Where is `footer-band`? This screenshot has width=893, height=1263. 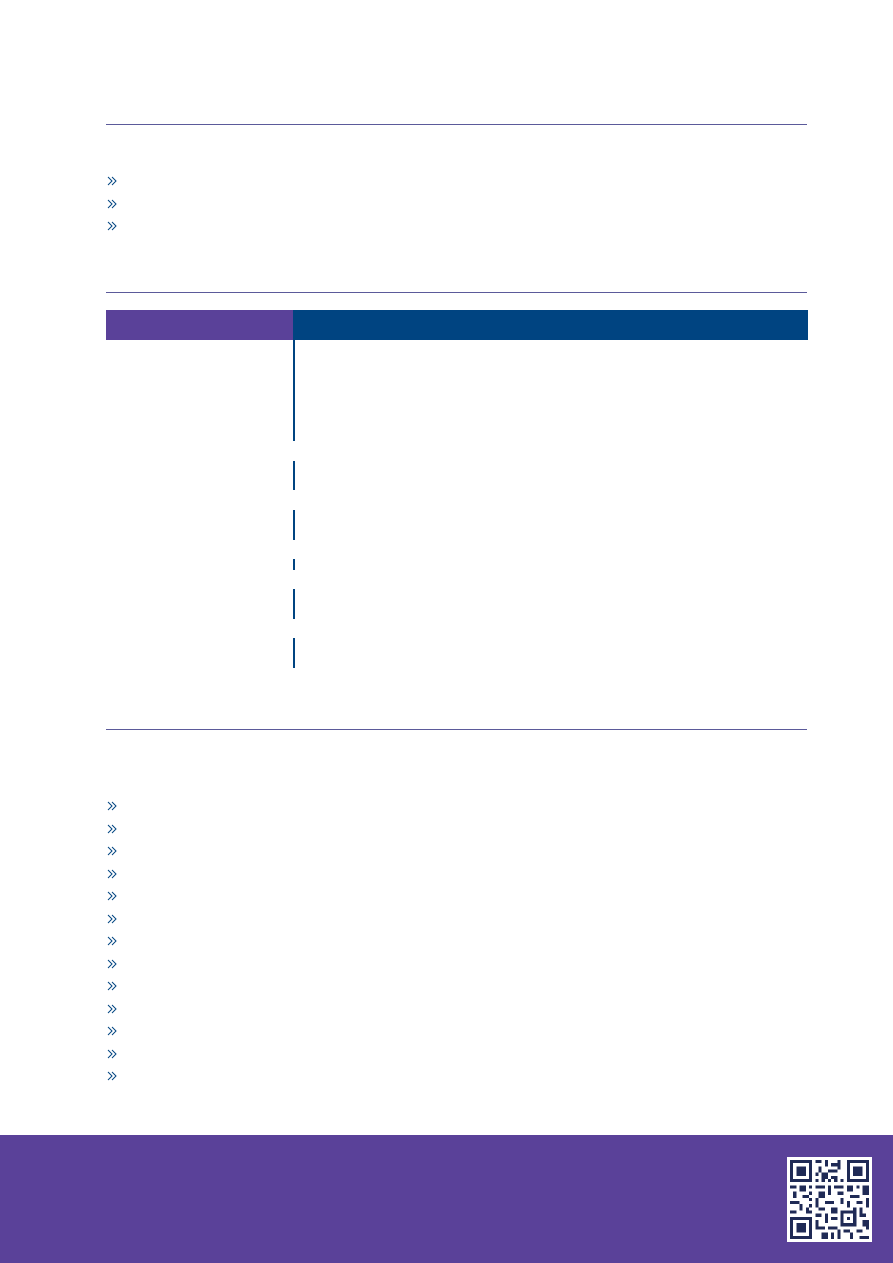 footer-band is located at coordinates (446, 1199).